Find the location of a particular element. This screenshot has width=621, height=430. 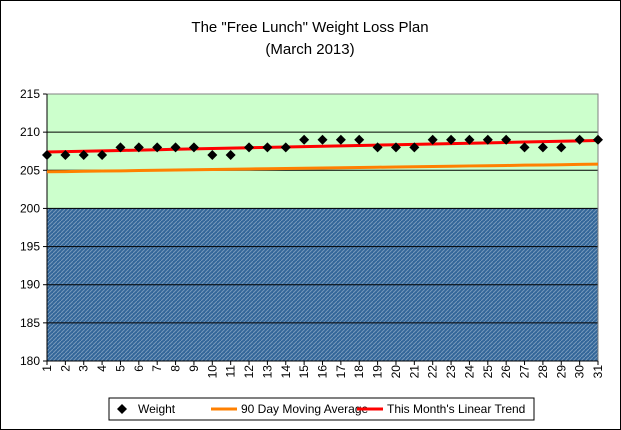

x-tick-label: 7 is located at coordinates (157, 368).